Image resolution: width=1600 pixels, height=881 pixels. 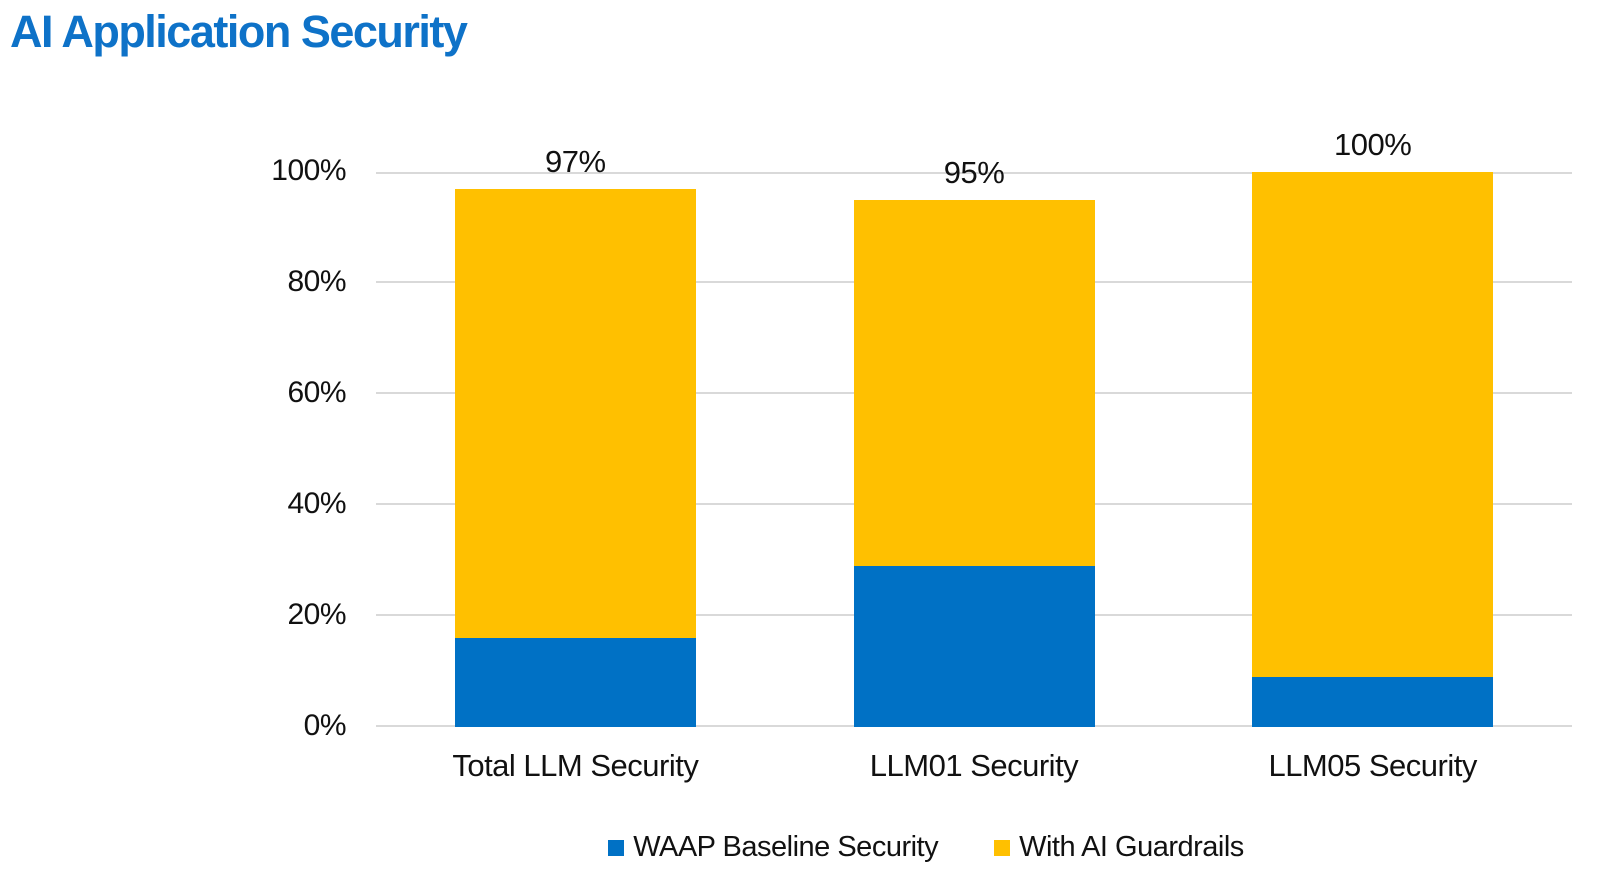 I want to click on legend: WAAP Baseline Security With AI Guardrails, so click(x=926, y=847).